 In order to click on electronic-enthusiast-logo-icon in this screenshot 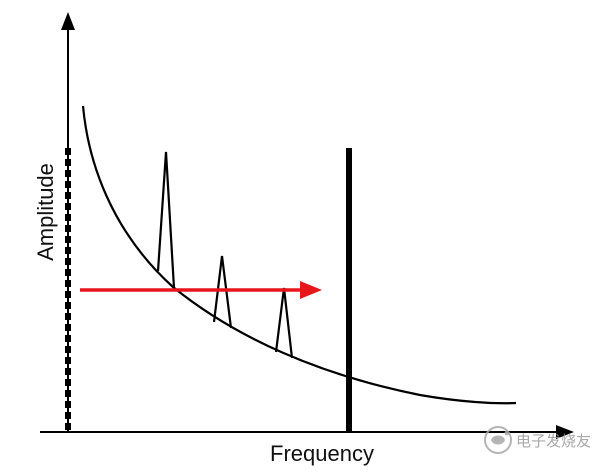, I will do `click(498, 440)`.